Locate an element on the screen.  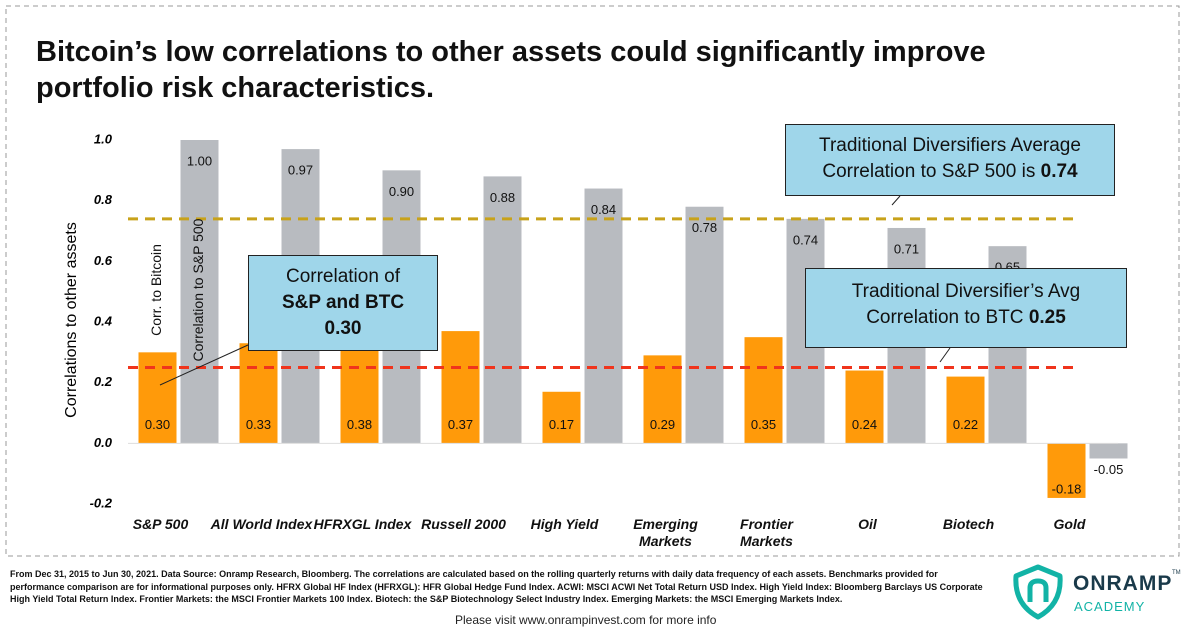
x-tick-label: Russell 2000 is located at coordinates (463, 524).